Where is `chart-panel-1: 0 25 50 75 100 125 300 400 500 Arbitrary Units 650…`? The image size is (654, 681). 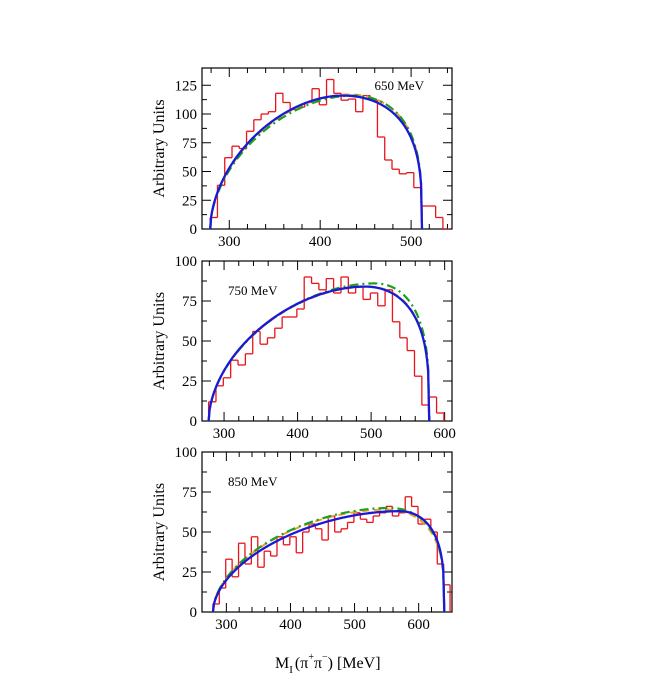
chart-panel-1: 0 25 50 75 100 125 300 400 500 Arbitrary Units 650… is located at coordinates (302, 158).